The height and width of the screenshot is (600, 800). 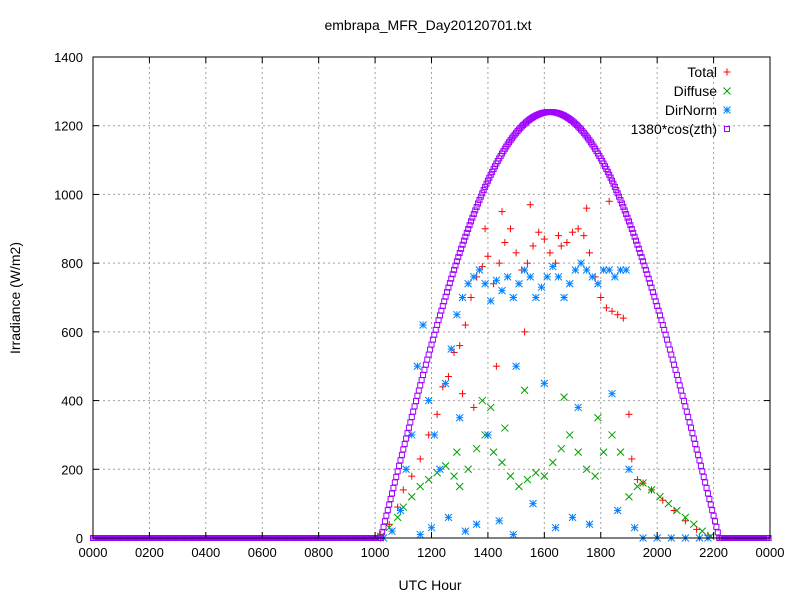 What do you see at coordinates (727, 110) in the screenshot?
I see `legend-marker-dirnorm` at bounding box center [727, 110].